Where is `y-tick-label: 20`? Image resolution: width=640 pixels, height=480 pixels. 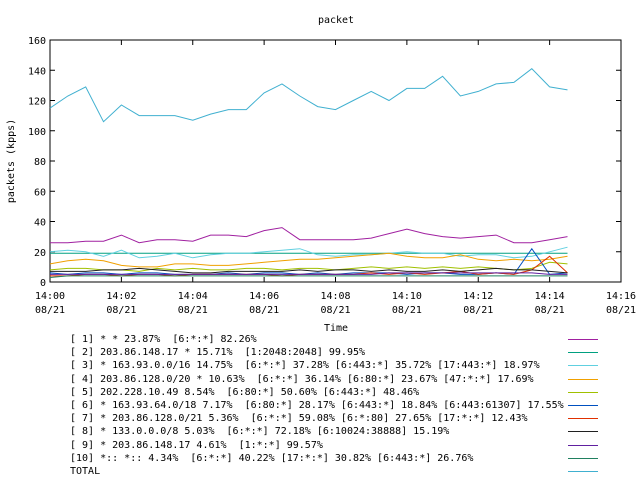 y-tick-label: 20 is located at coordinates (40, 253).